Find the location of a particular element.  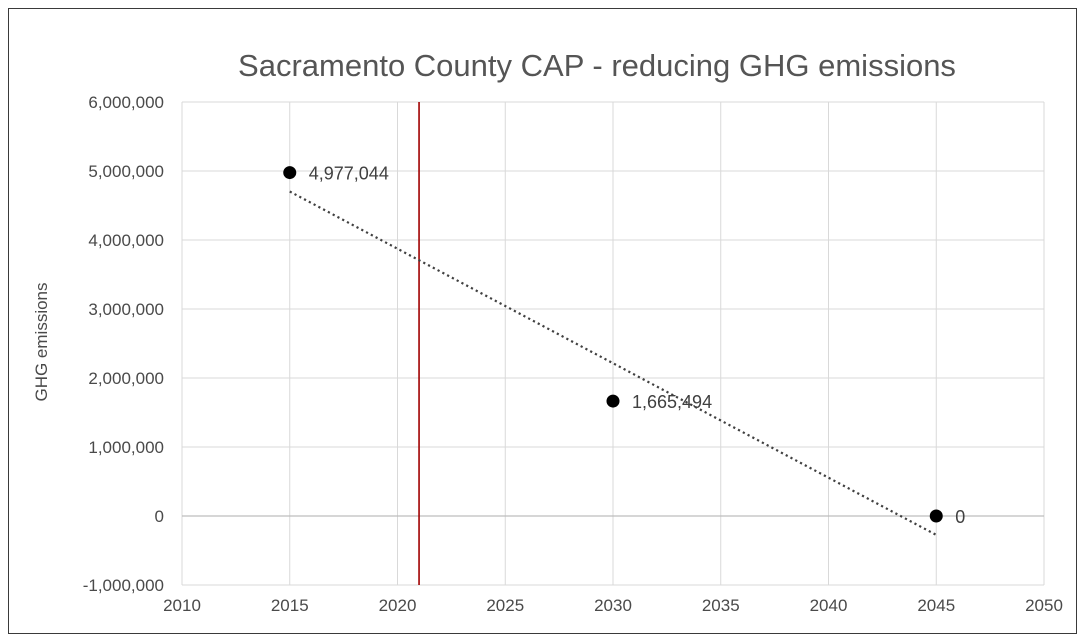

x-tick-label: 2045 is located at coordinates (936, 605).